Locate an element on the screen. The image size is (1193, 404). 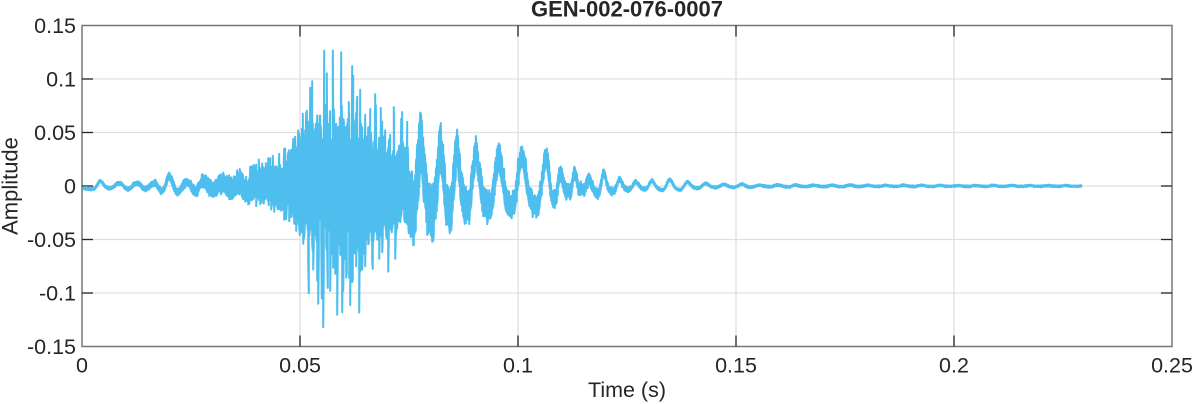
svg-text: GEN-002-076-0007 is located at coordinates (627, 11).